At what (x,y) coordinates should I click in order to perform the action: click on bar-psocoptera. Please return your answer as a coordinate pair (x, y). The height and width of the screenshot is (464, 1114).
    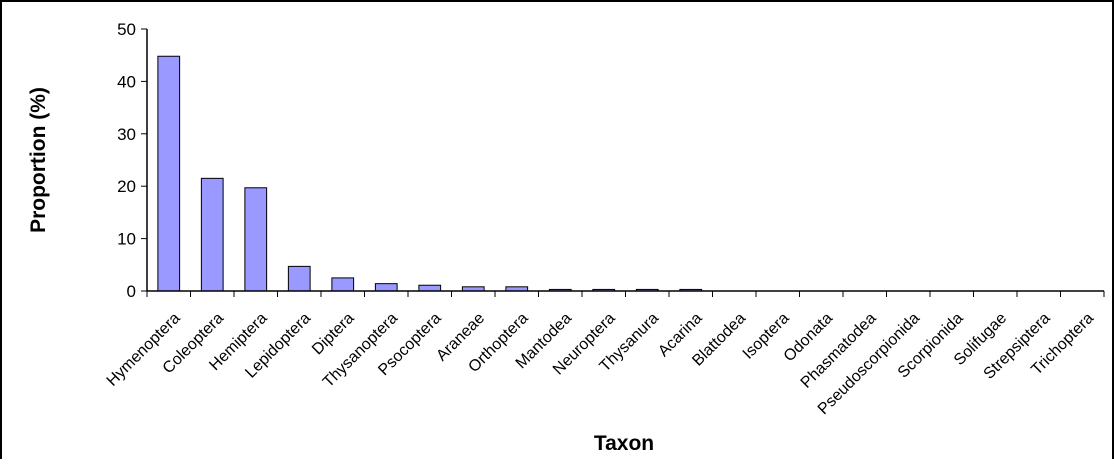
    Looking at the image, I should click on (430, 288).